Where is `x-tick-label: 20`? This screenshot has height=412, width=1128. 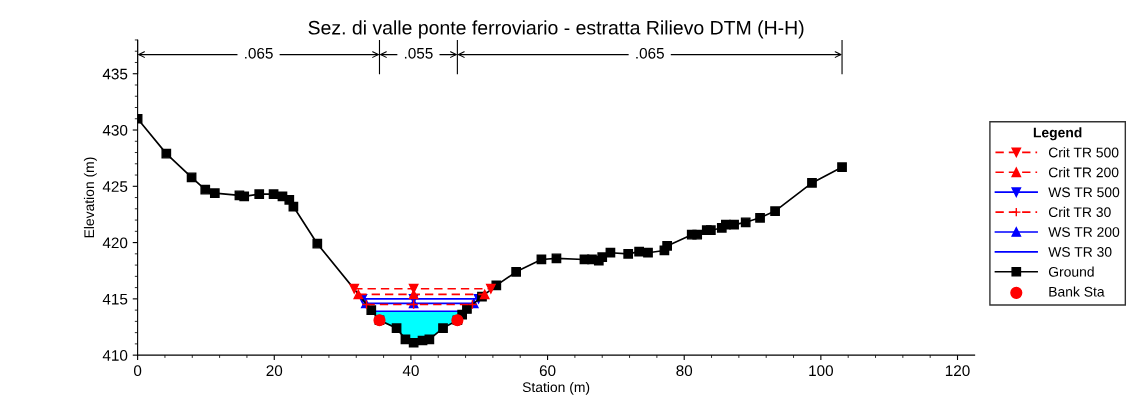
x-tick-label: 20 is located at coordinates (274, 371).